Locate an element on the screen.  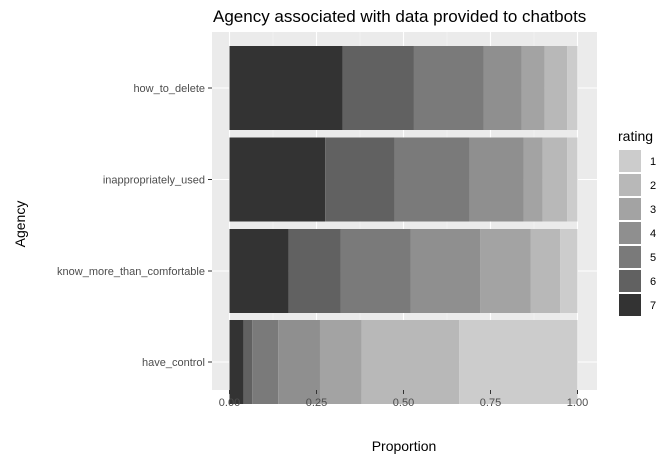
x-tick-label: 0.50 is located at coordinates (403, 403).